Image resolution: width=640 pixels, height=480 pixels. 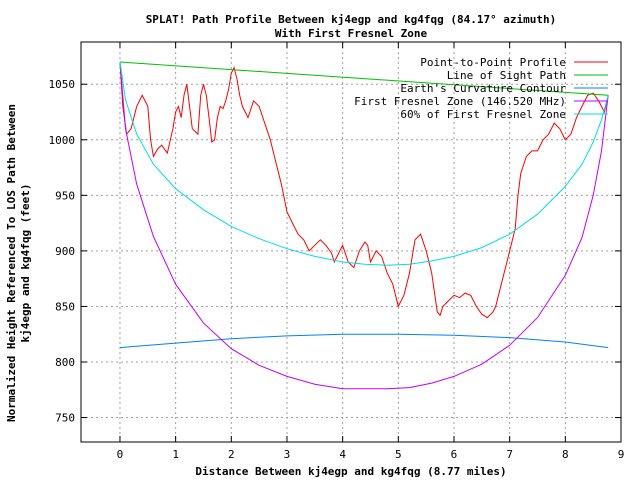 What do you see at coordinates (454, 454) in the screenshot?
I see `x-tick-label: 6` at bounding box center [454, 454].